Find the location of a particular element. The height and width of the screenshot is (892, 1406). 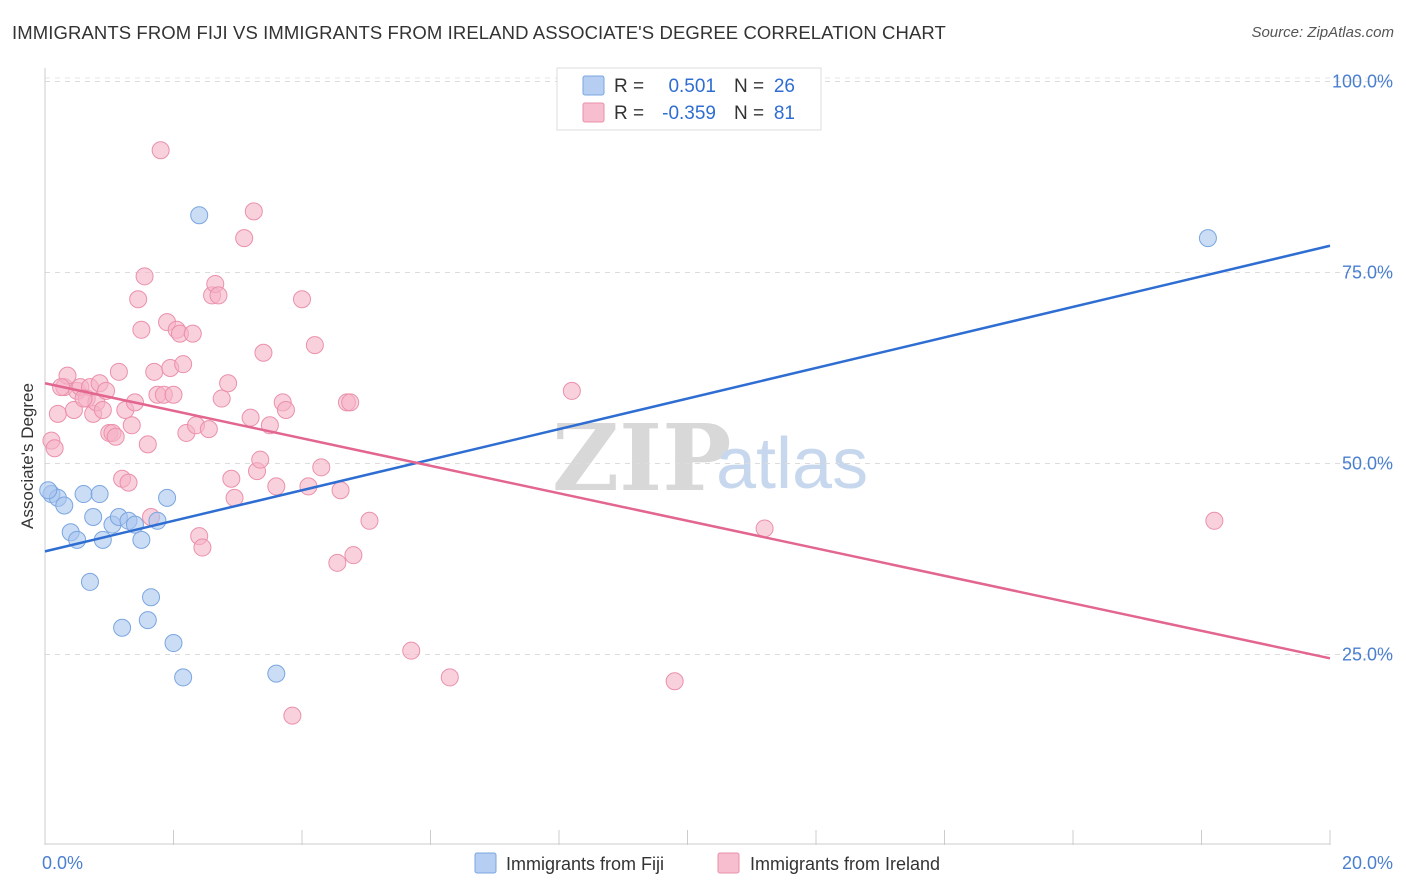

series-legend-label-ireland: Immigrants from Ireland is located at coordinates (845, 864).